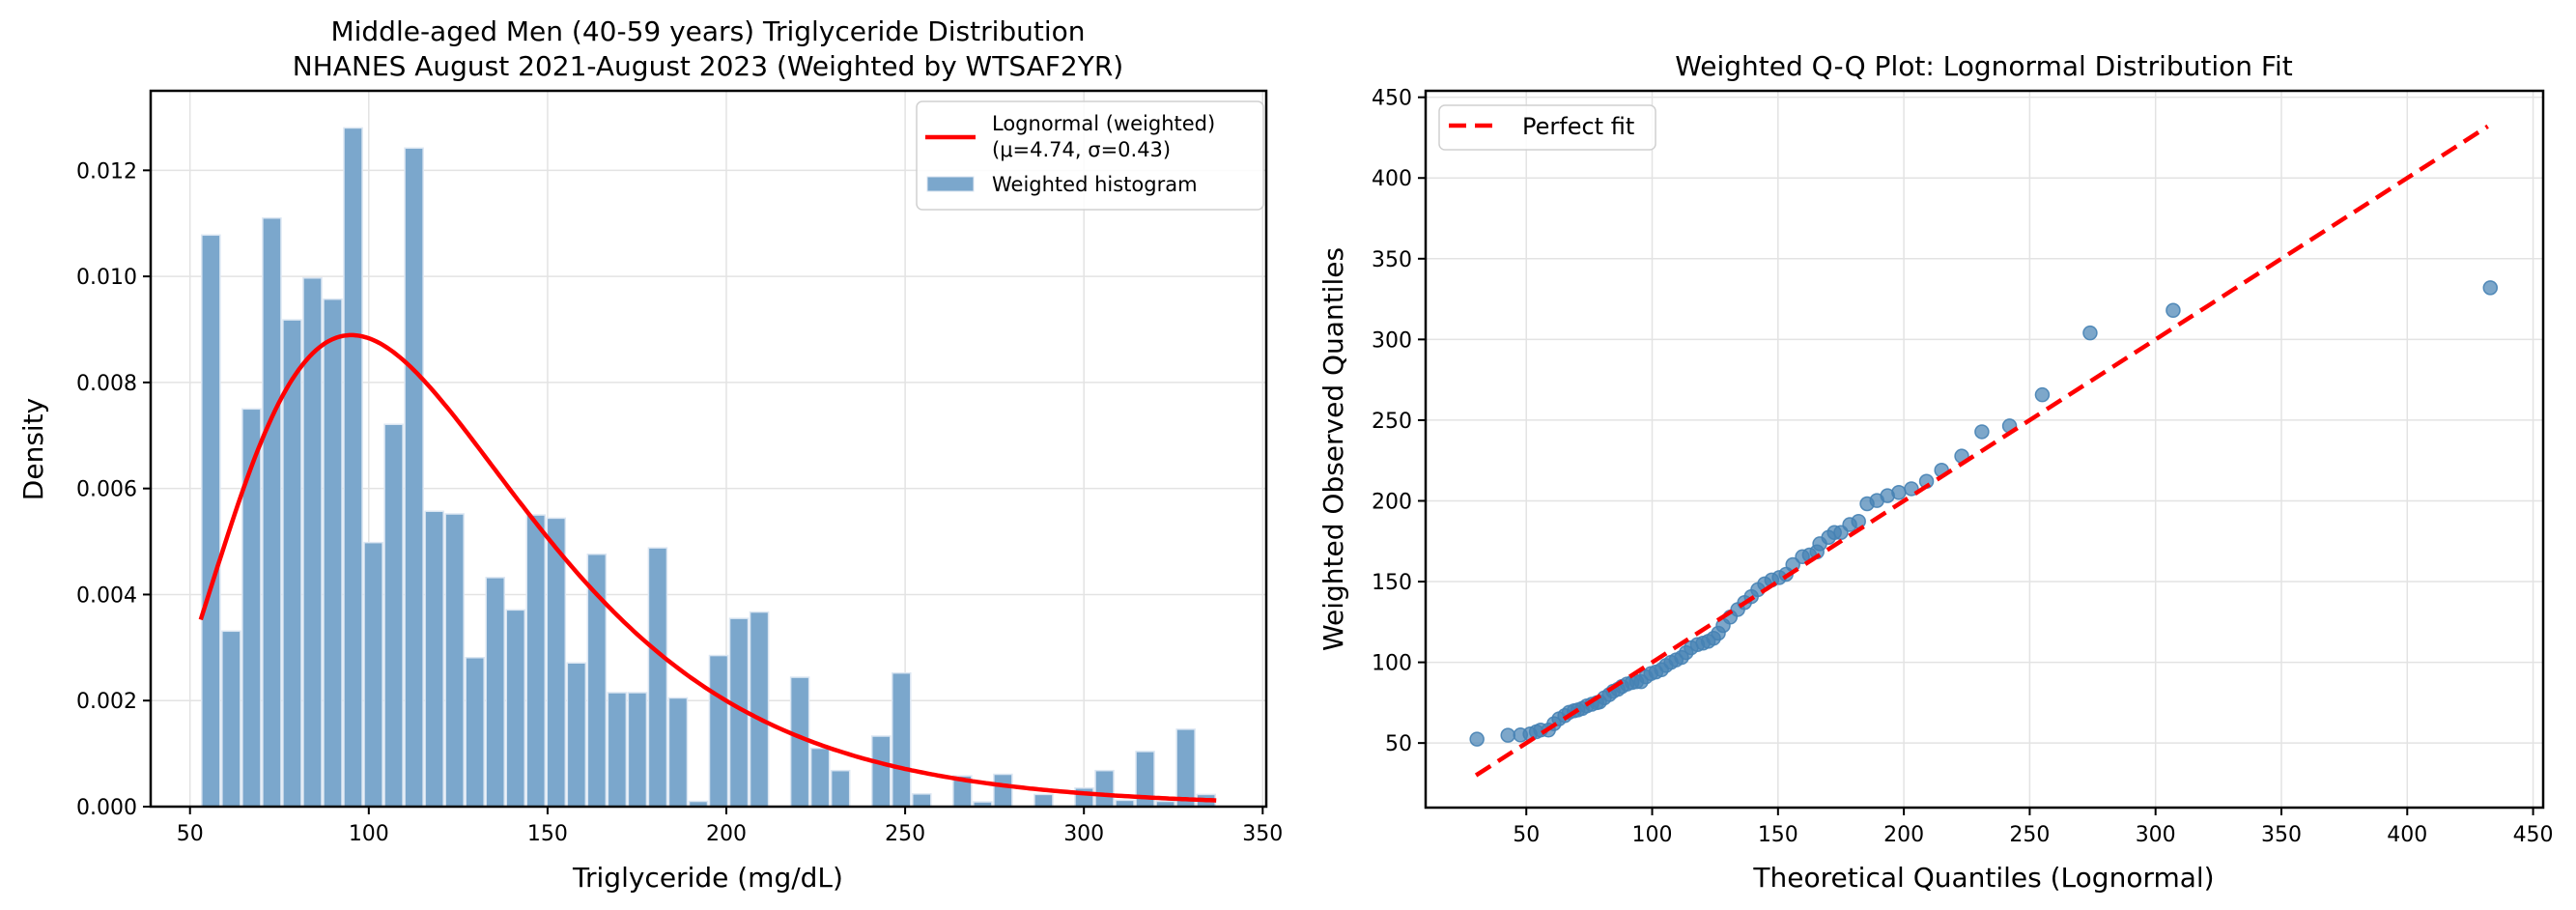  I want to click on legend-label-lognormal: Lognormal (weighted), so click(1103, 124).